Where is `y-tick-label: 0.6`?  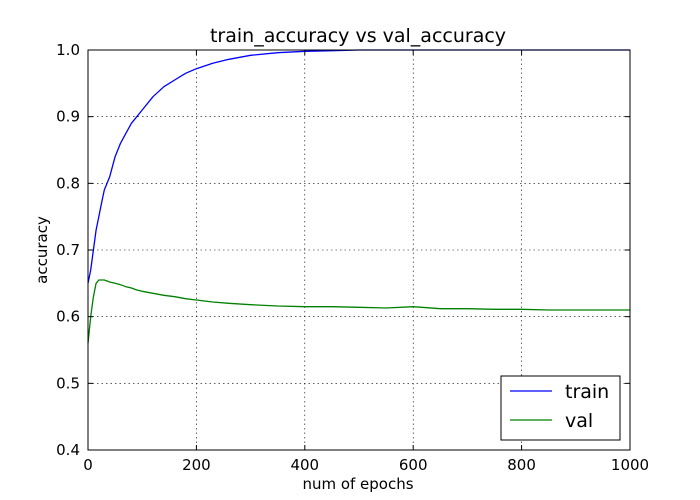
y-tick-label: 0.6 is located at coordinates (68, 317).